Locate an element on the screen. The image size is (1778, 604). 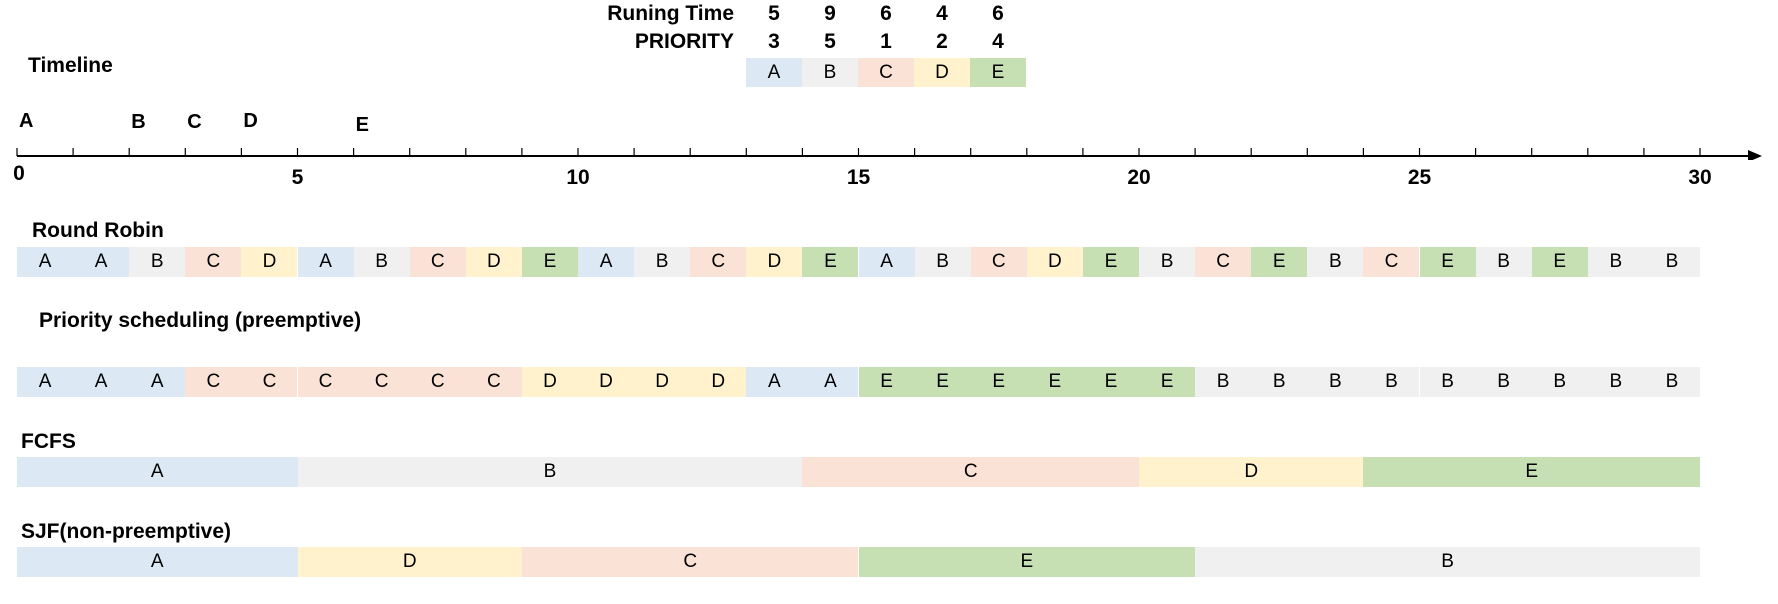
legend-cell-d: D is located at coordinates (942, 72).